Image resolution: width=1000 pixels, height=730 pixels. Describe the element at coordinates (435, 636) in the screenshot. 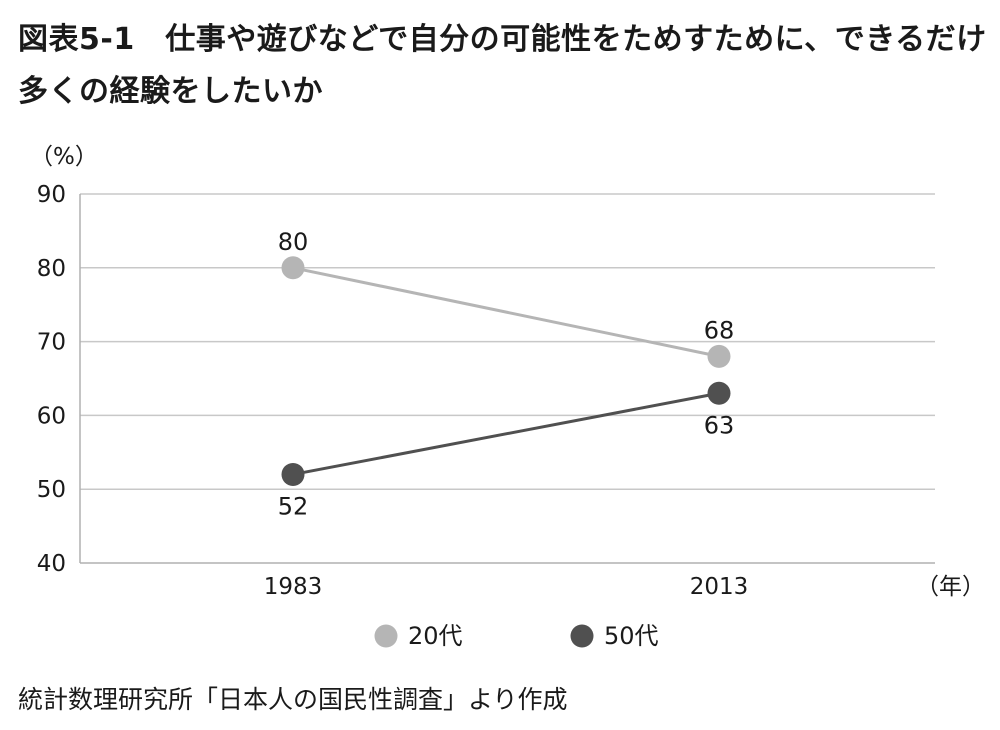

I see `legend-label: 20代` at that location.